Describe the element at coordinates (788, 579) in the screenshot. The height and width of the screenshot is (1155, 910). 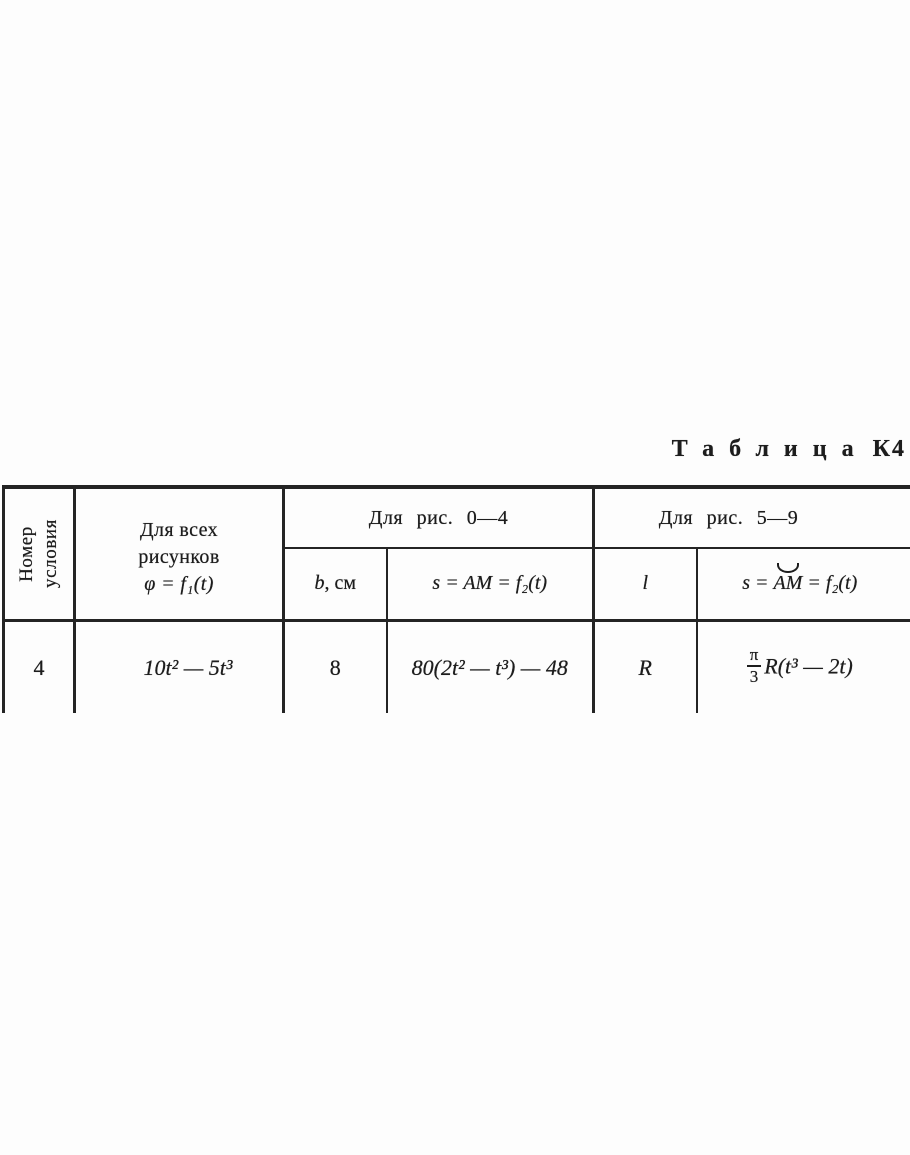
I see `arc-over-am: AM` at that location.